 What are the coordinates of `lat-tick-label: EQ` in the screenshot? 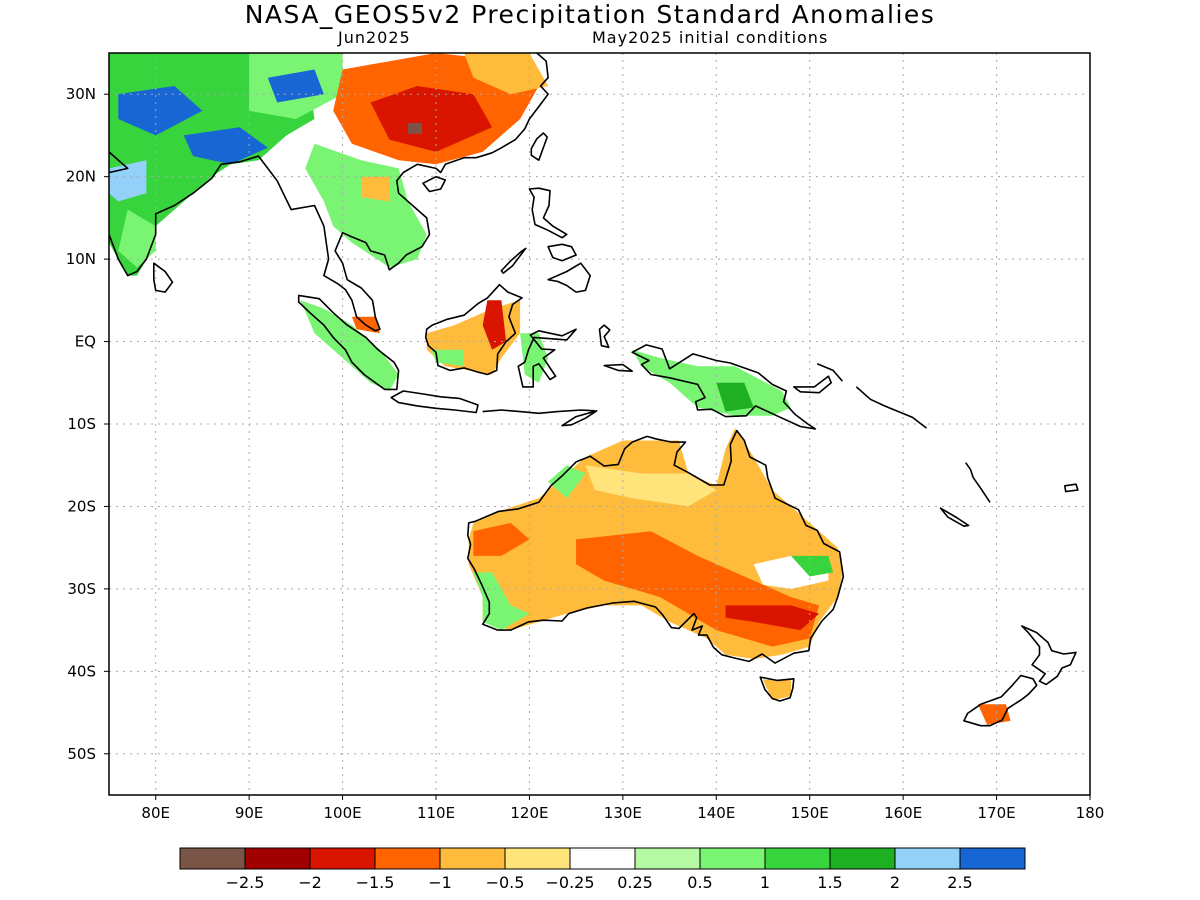 It's located at (85, 342).